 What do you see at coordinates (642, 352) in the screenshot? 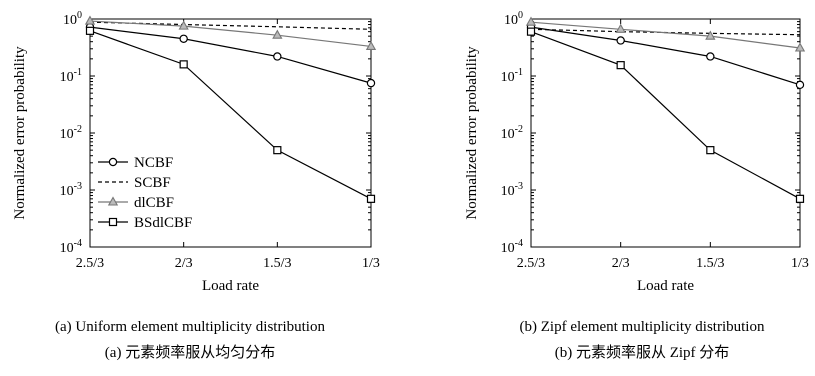
I see `caption-chinese: (b) 元素频率服从 Zipf 分布` at bounding box center [642, 352].